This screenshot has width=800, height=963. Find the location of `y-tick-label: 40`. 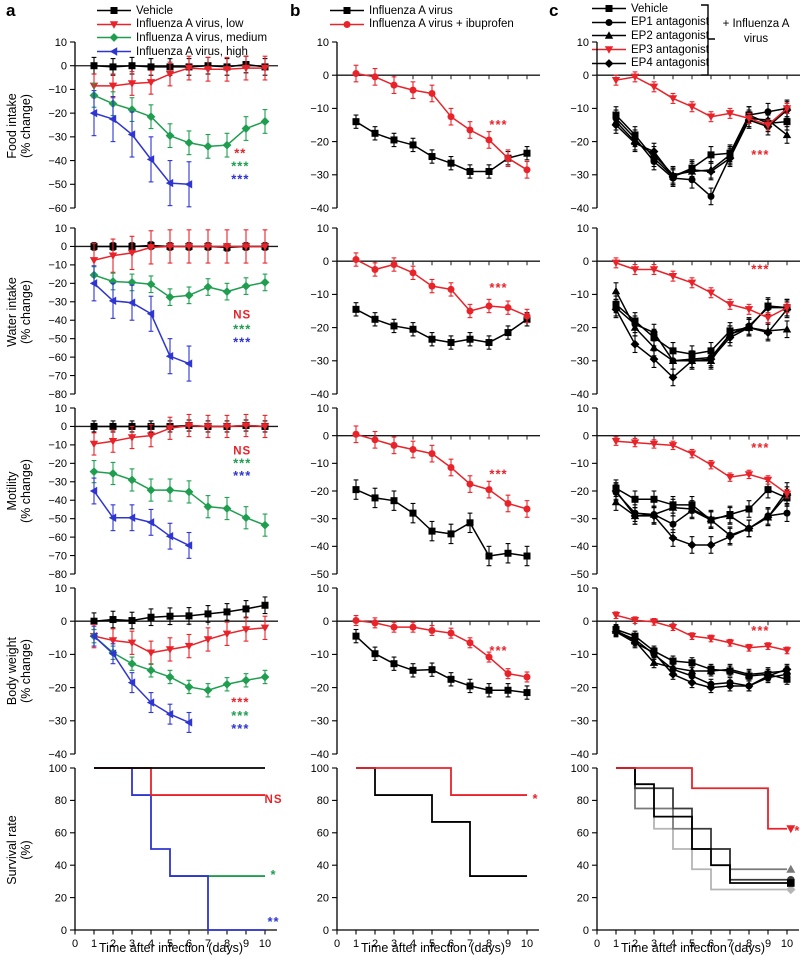

y-tick-label: 40 is located at coordinates (323, 866).